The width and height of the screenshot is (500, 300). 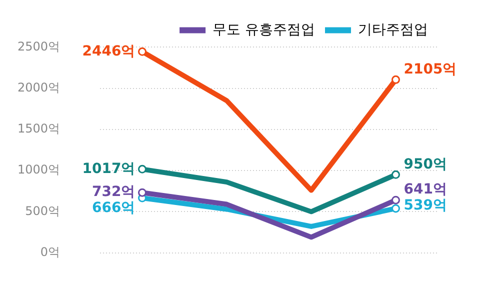 What do you see at coordinates (264, 30) in the screenshot?
I see `legend-label: 무도 유흥주점업` at bounding box center [264, 30].